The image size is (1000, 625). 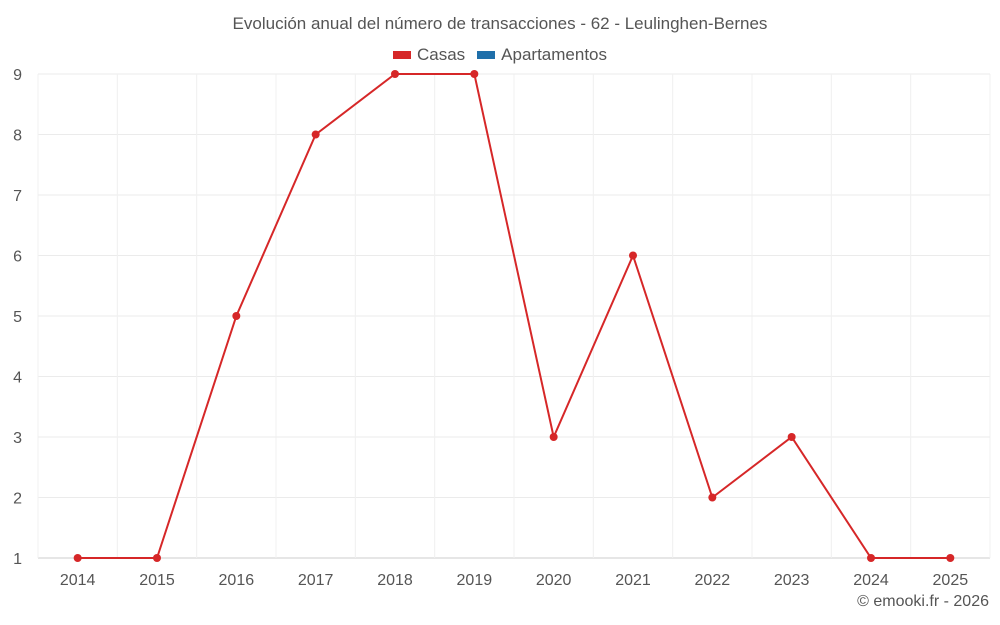 I want to click on legend-swatch-apartamentos, so click(x=486, y=55).